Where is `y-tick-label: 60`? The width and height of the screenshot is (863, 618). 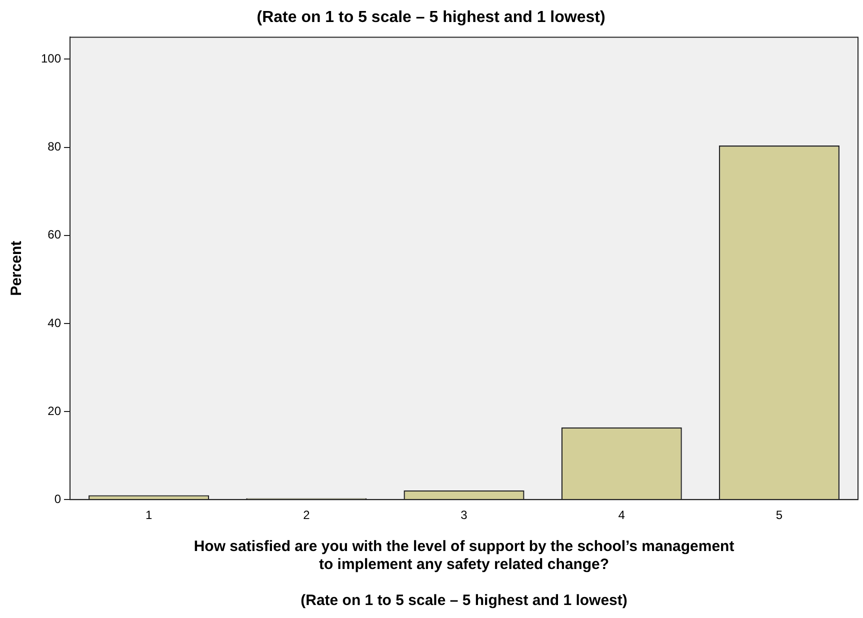 y-tick-label: 60 is located at coordinates (55, 235).